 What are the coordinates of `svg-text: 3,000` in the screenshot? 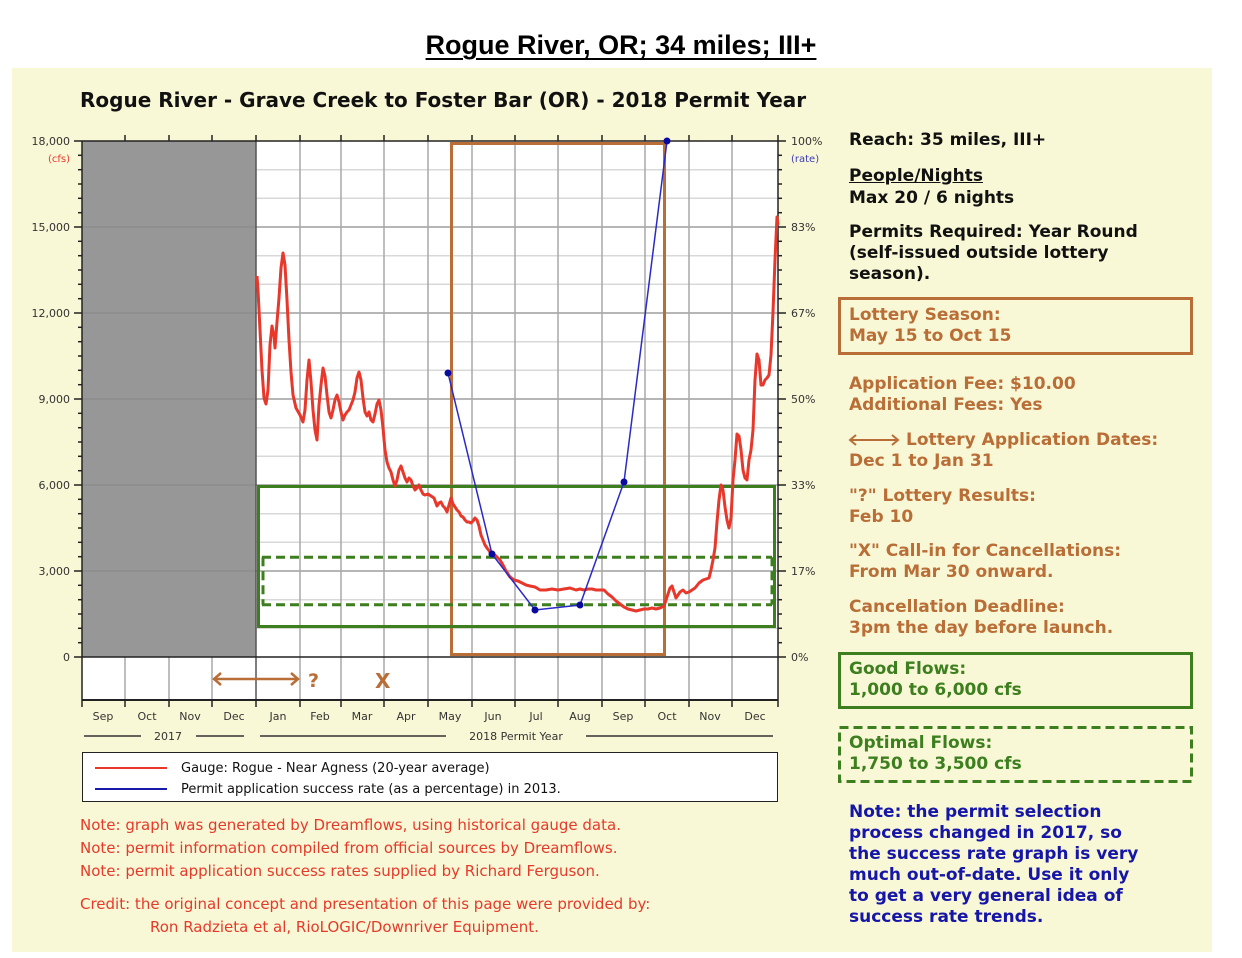 It's located at (55, 571).